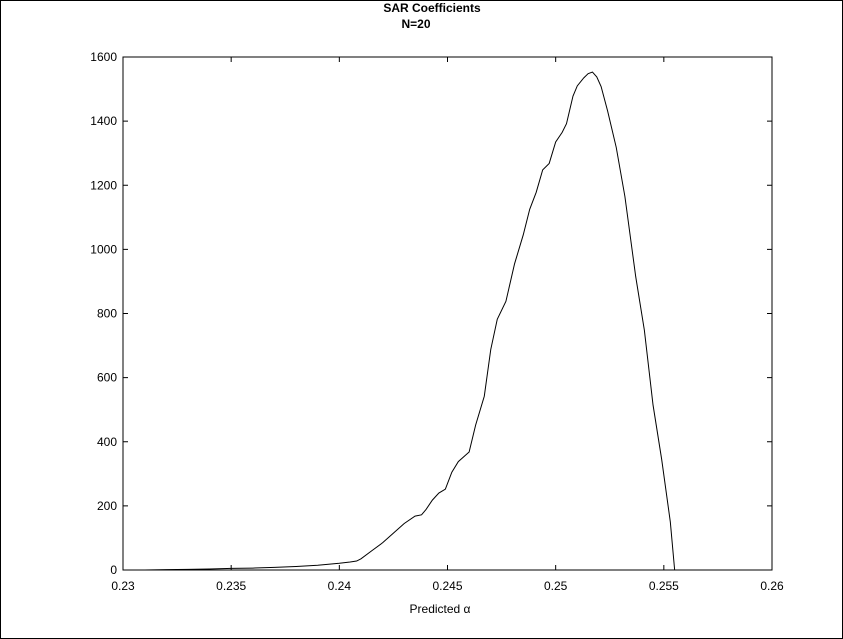 This screenshot has height=639, width=843. Describe the element at coordinates (772, 586) in the screenshot. I see `x-tick-label: 0.26` at that location.